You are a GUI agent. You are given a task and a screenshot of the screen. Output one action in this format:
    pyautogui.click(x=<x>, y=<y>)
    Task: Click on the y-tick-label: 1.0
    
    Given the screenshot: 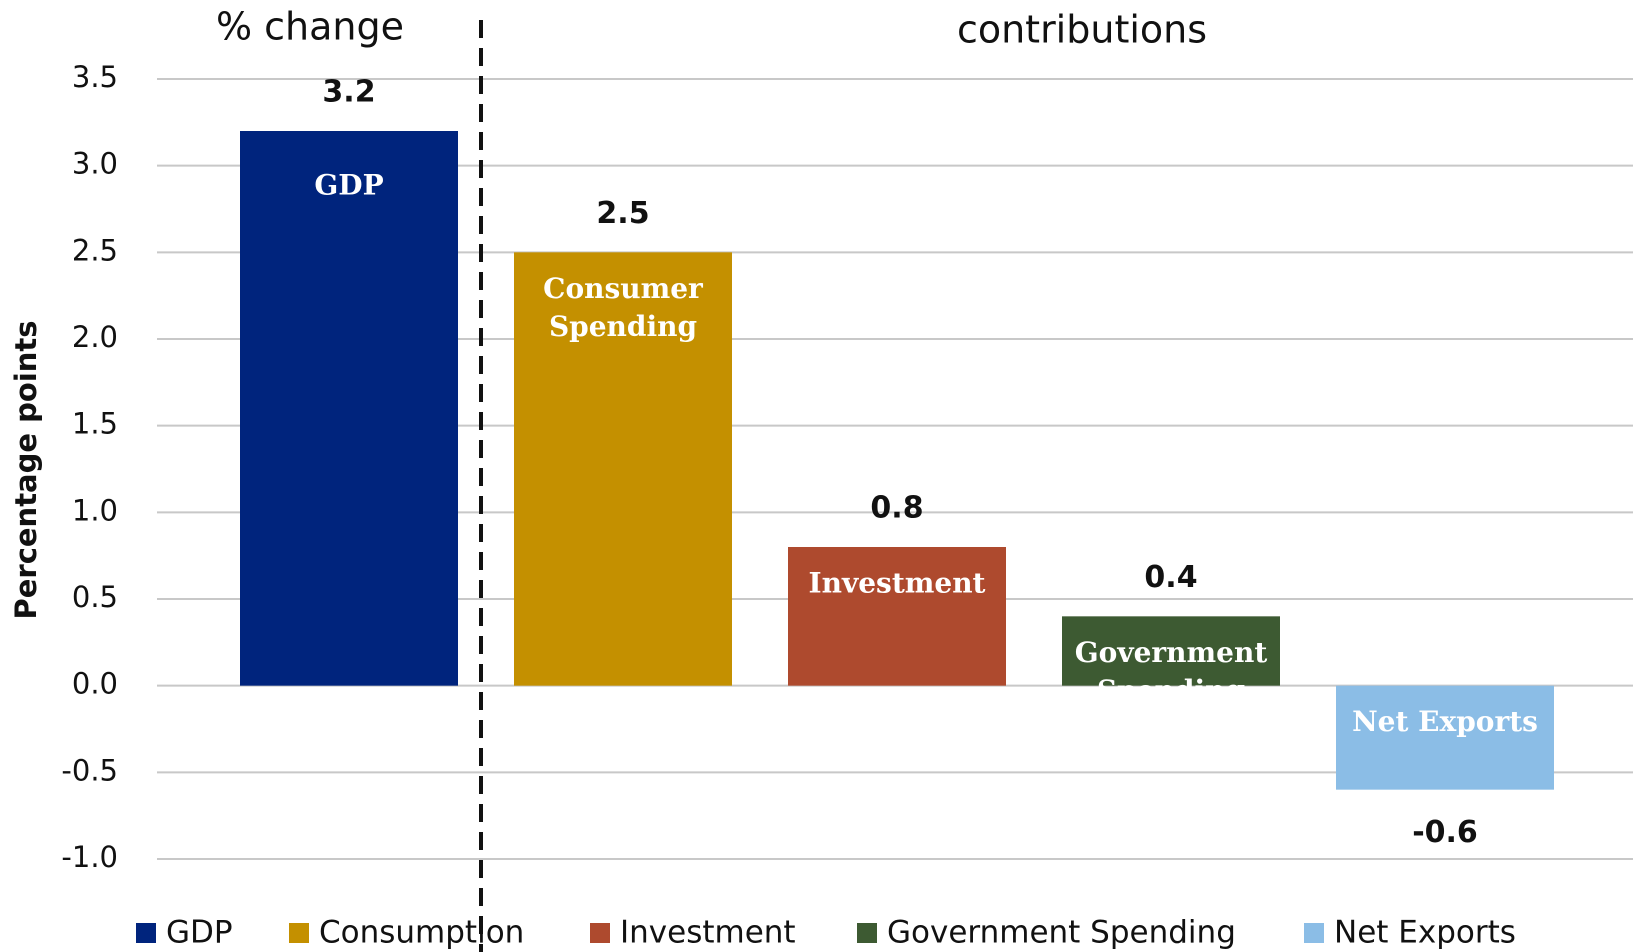 What is the action you would take?
    pyautogui.click(x=95, y=510)
    